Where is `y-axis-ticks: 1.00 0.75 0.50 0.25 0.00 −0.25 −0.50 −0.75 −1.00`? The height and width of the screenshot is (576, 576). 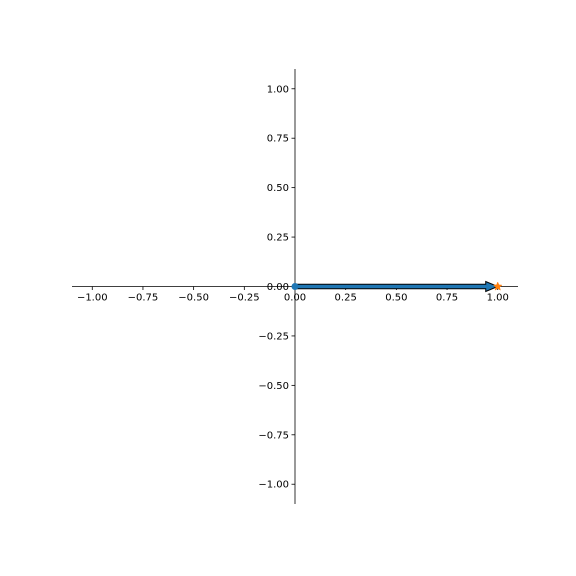 y-axis-ticks: 1.00 0.75 0.50 0.25 0.00 −0.25 −0.50 −0.75 −1.00 is located at coordinates (276, 287).